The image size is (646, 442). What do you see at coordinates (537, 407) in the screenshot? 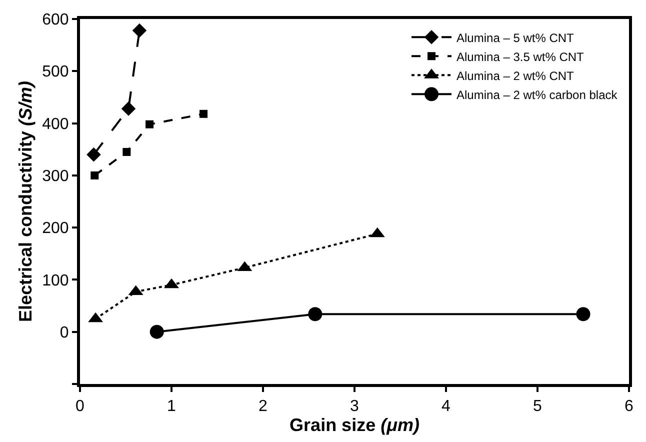
I see `x-tick-label: 5` at bounding box center [537, 407].